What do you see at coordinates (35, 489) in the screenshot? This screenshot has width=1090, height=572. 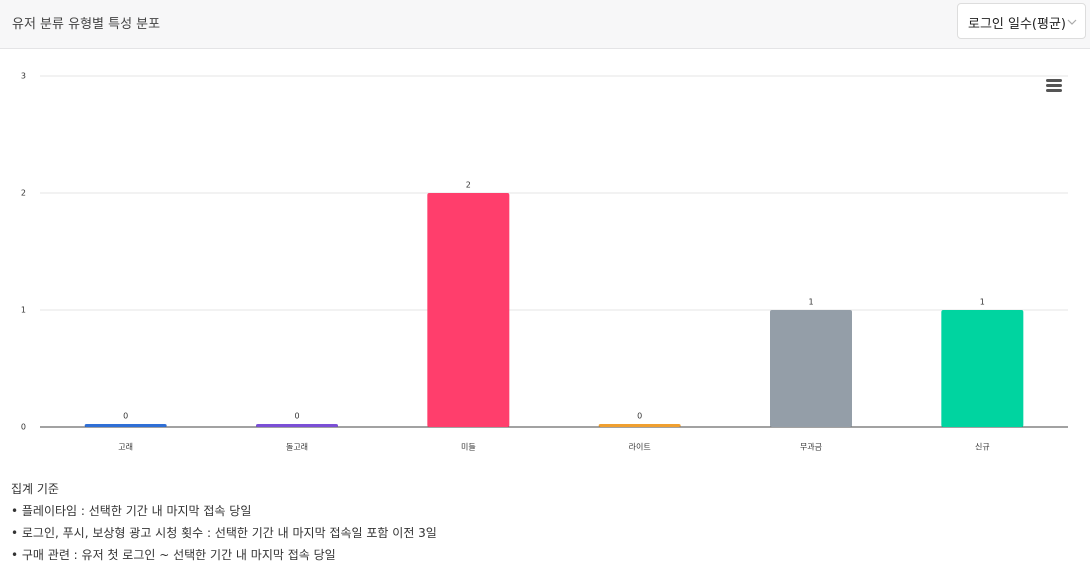 I see `notes-heading: 집계 기준` at bounding box center [35, 489].